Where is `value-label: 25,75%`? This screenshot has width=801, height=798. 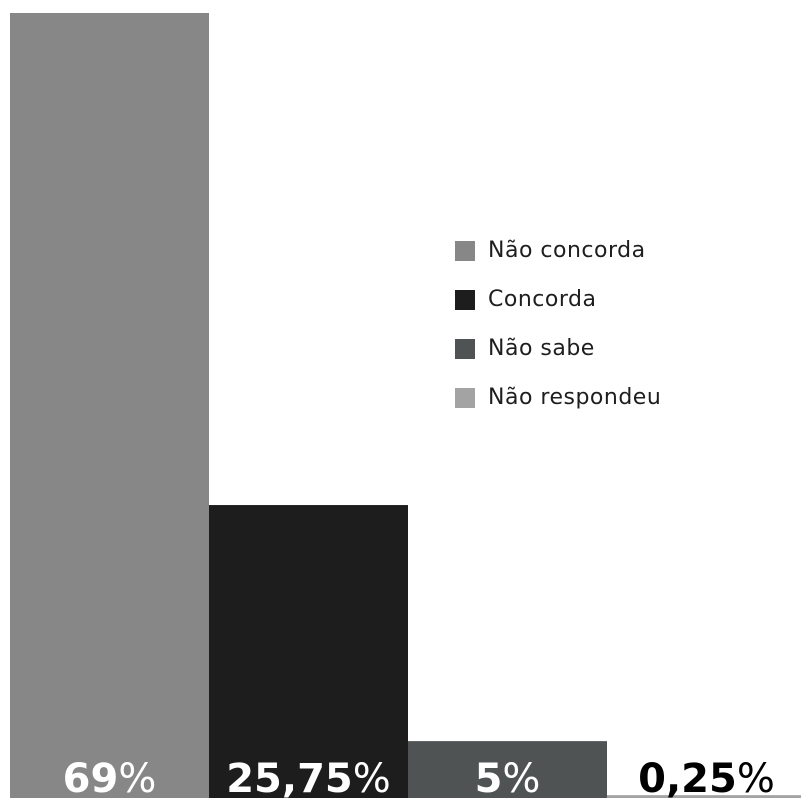 value-label: 25,75% is located at coordinates (308, 777).